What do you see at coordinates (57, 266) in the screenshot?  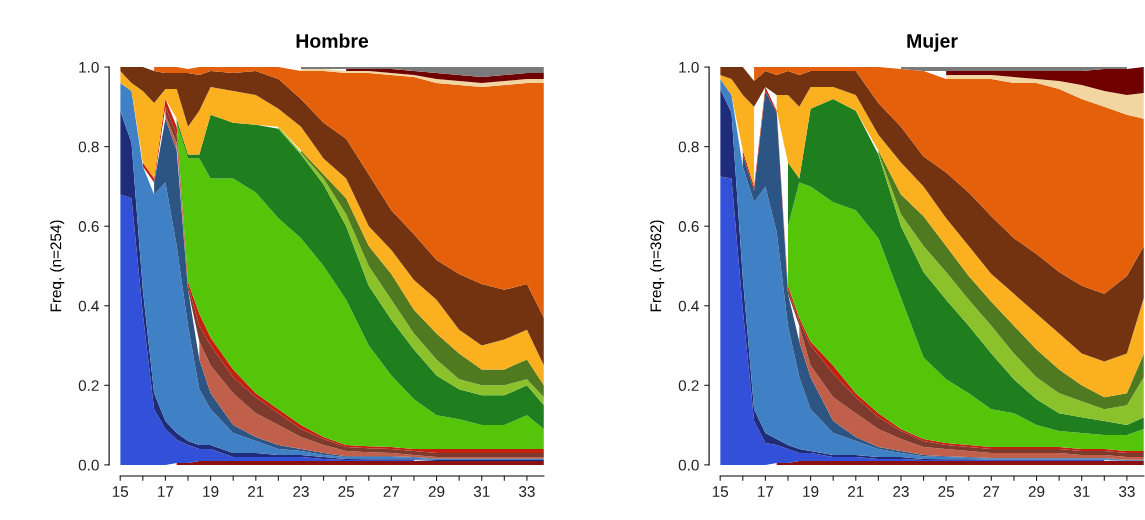 I see `y-axis-title: Freq. (n=254)` at bounding box center [57, 266].